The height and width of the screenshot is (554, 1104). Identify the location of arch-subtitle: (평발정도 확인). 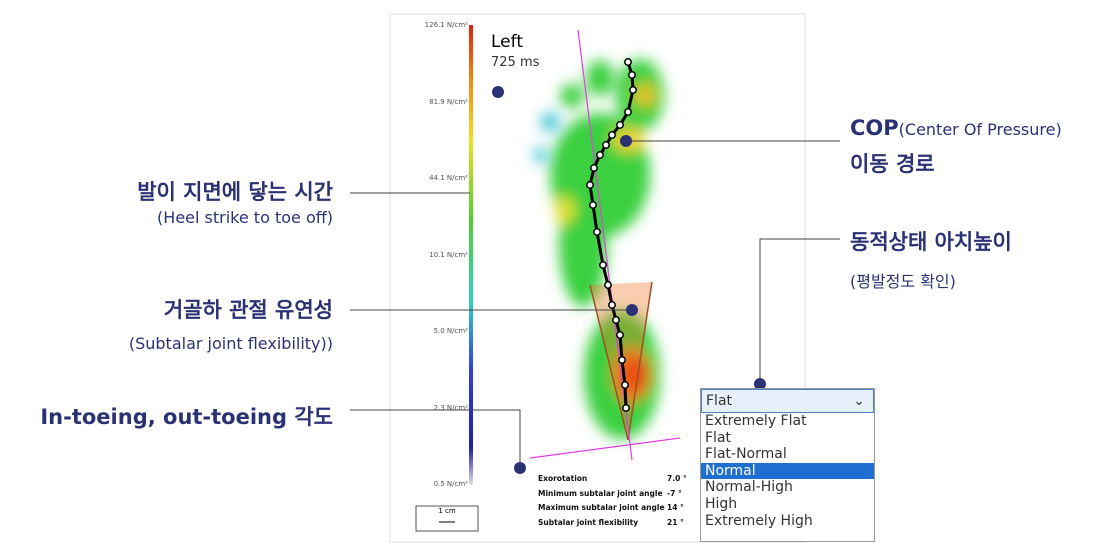
(903, 281).